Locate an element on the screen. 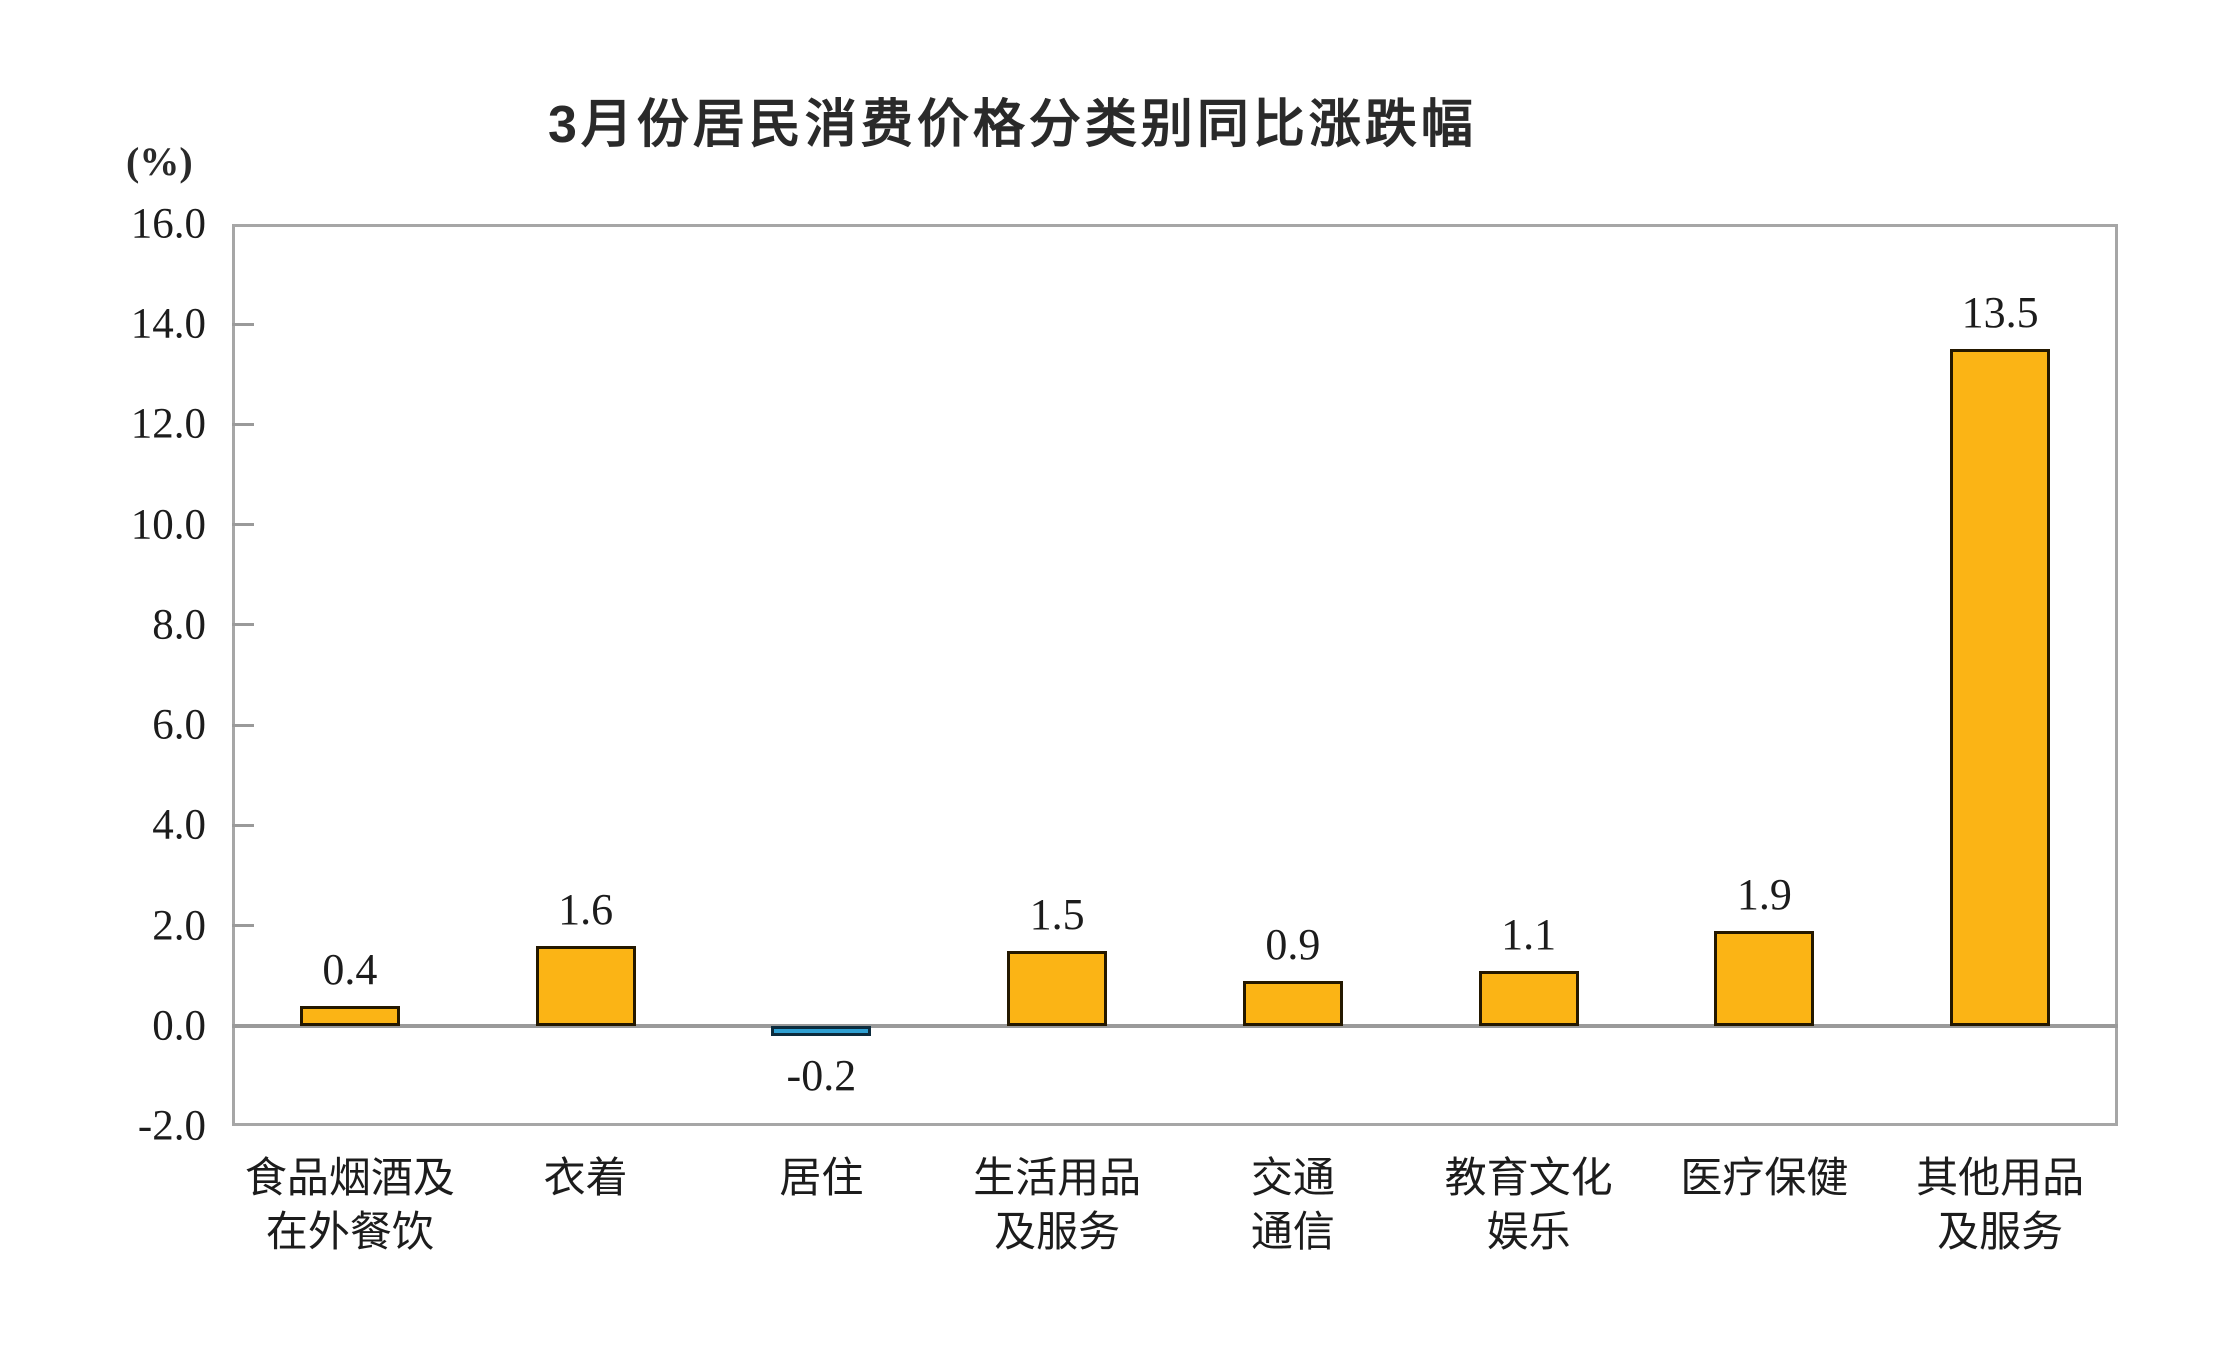 This screenshot has width=2213, height=1369. bar-value-label: 1.1 is located at coordinates (1529, 934).